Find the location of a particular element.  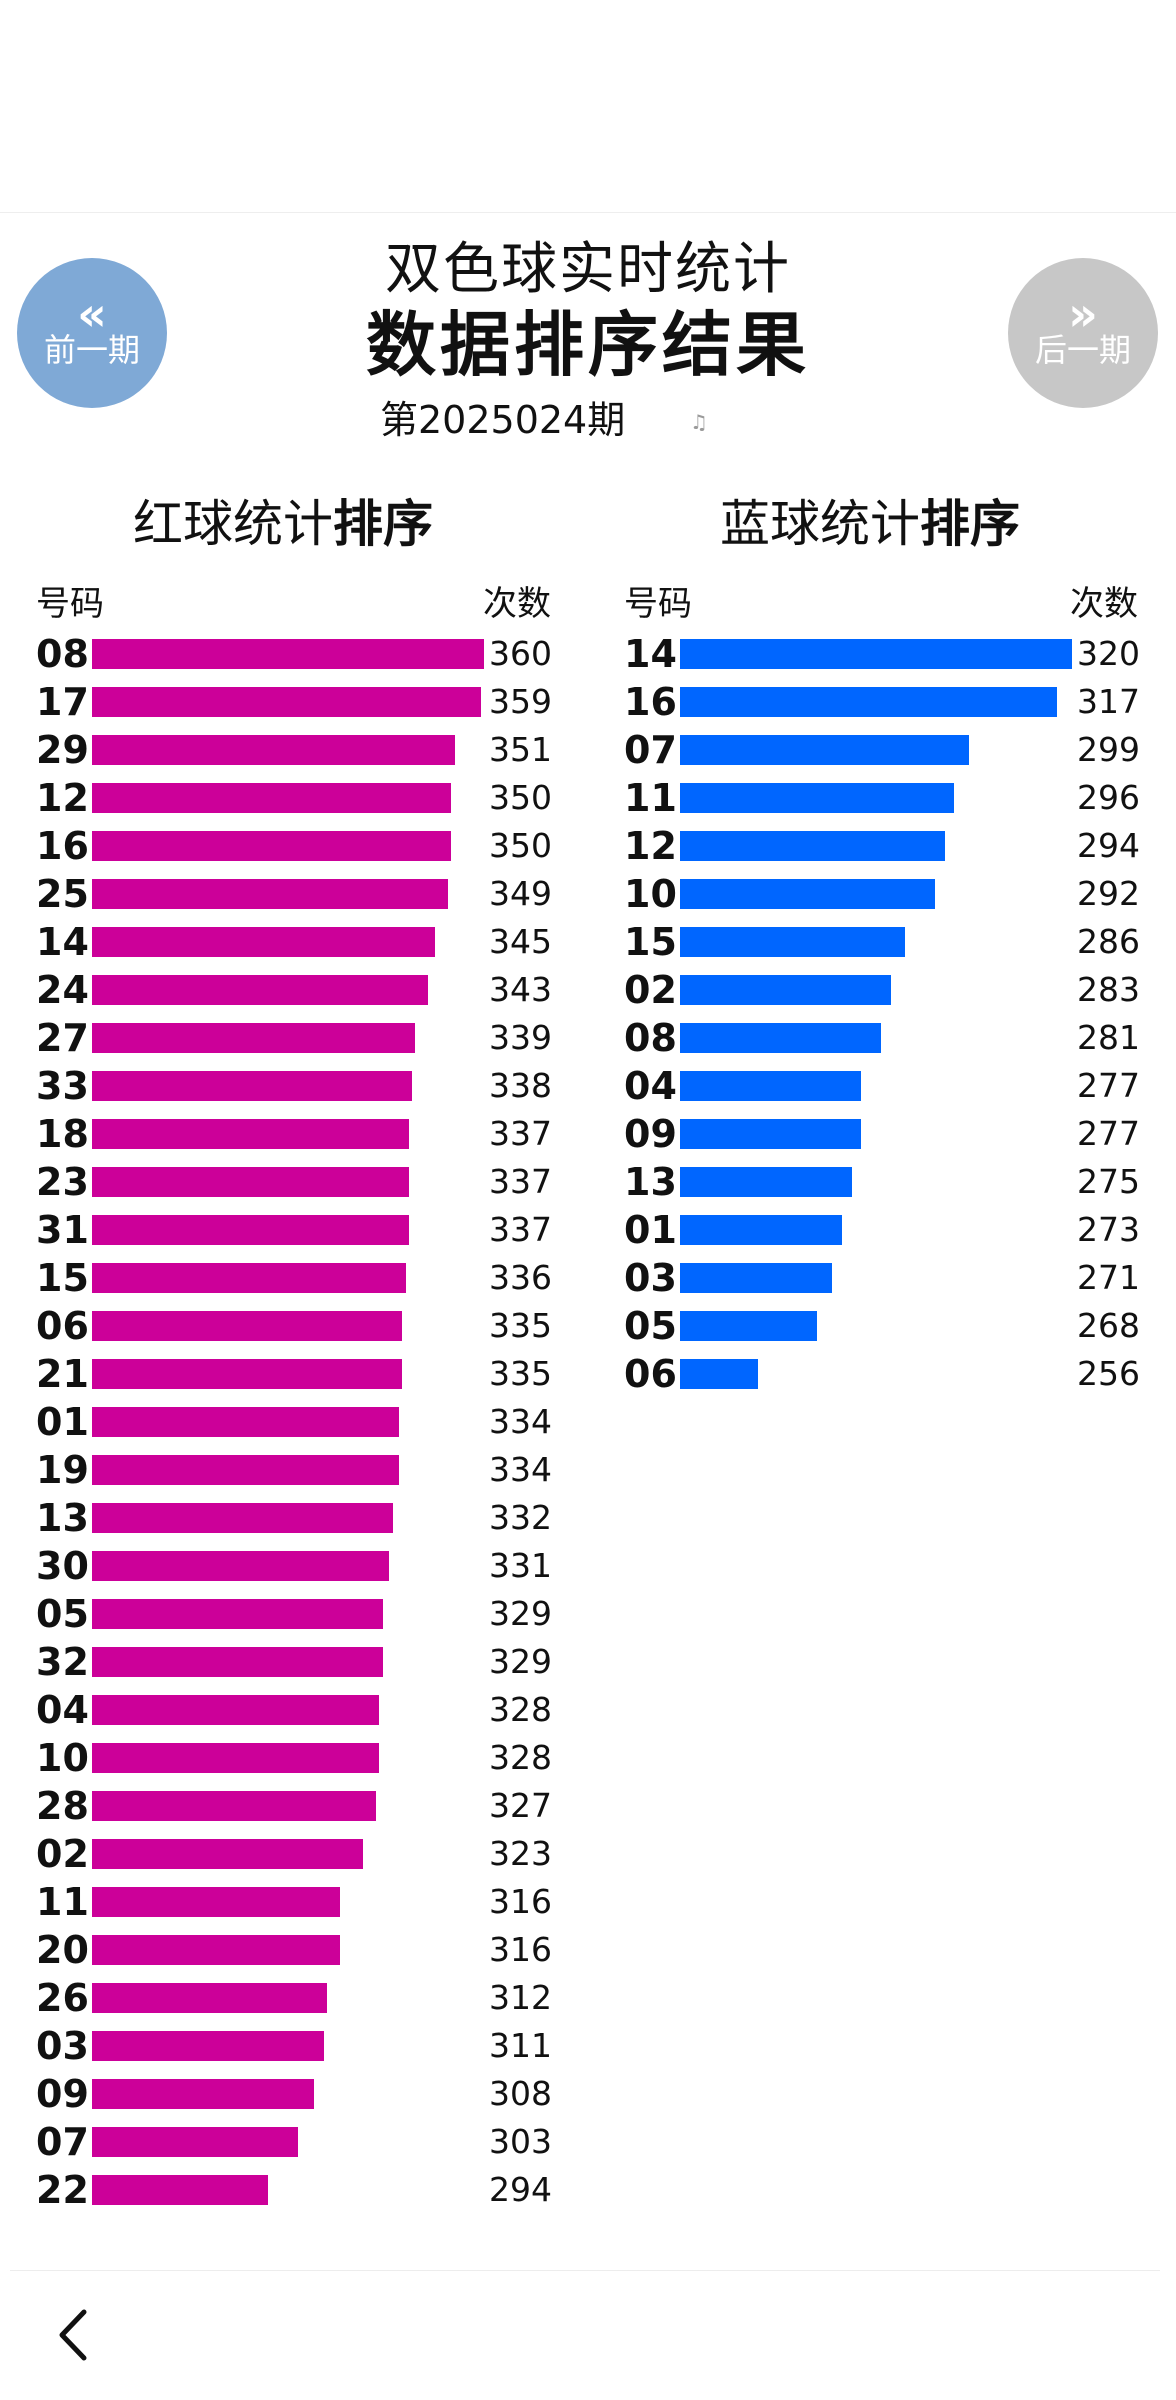

blue-count-value: 317 is located at coordinates (1108, 701).